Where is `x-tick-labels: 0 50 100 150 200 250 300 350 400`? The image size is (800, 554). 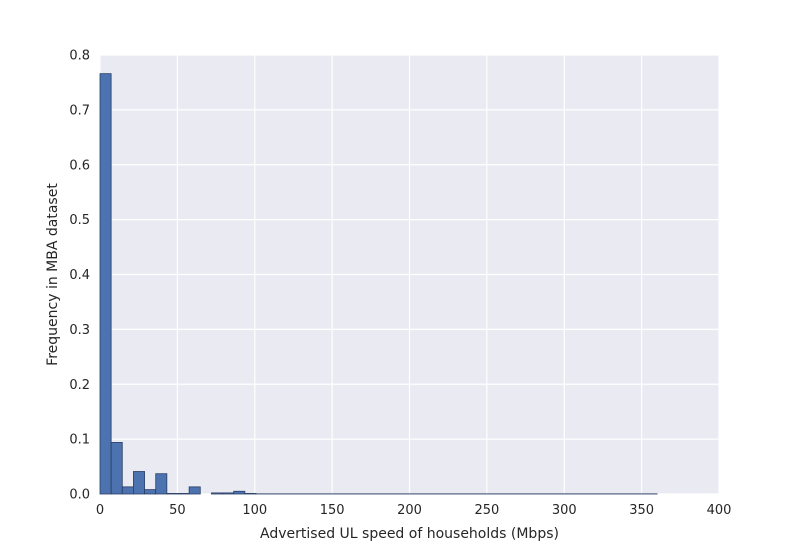
x-tick-labels: 0 50 100 150 200 250 300 350 400 is located at coordinates (414, 510).